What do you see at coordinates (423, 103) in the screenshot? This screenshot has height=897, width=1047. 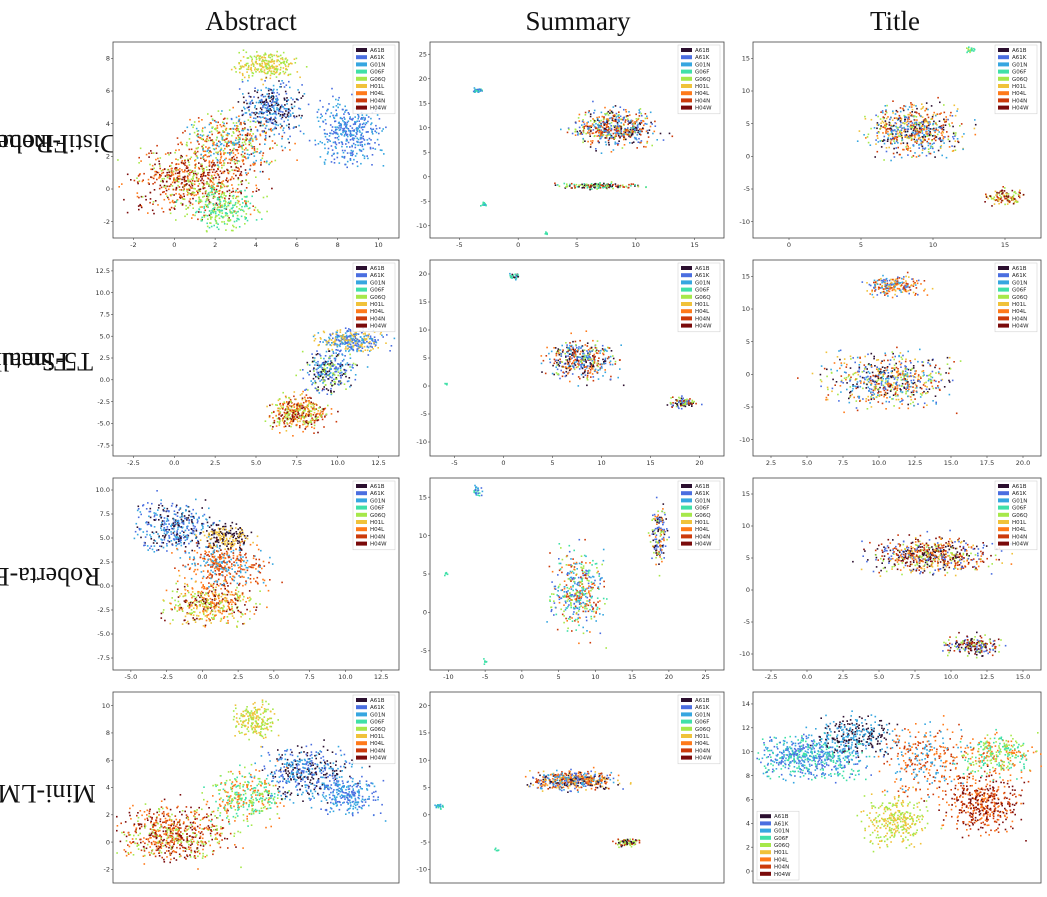 I see `y-tick-label: 15` at bounding box center [423, 103].